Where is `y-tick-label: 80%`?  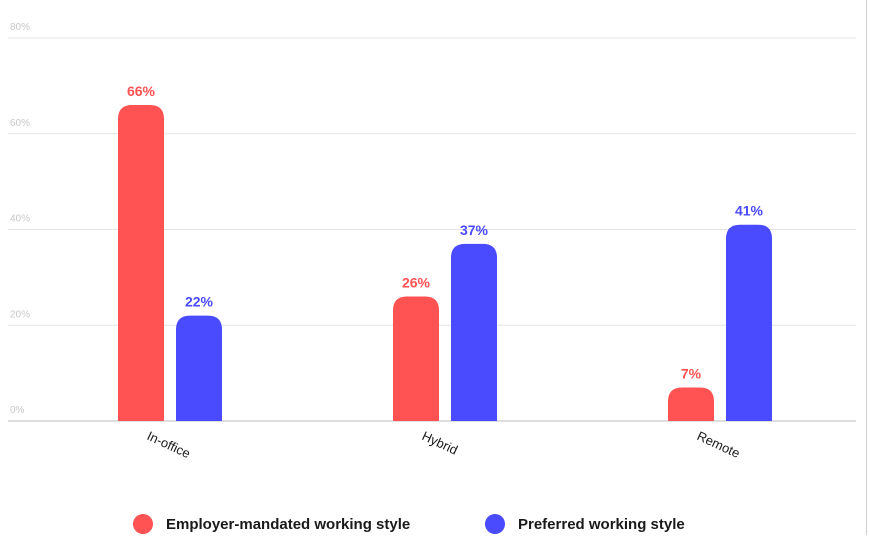 y-tick-label: 80% is located at coordinates (20, 27).